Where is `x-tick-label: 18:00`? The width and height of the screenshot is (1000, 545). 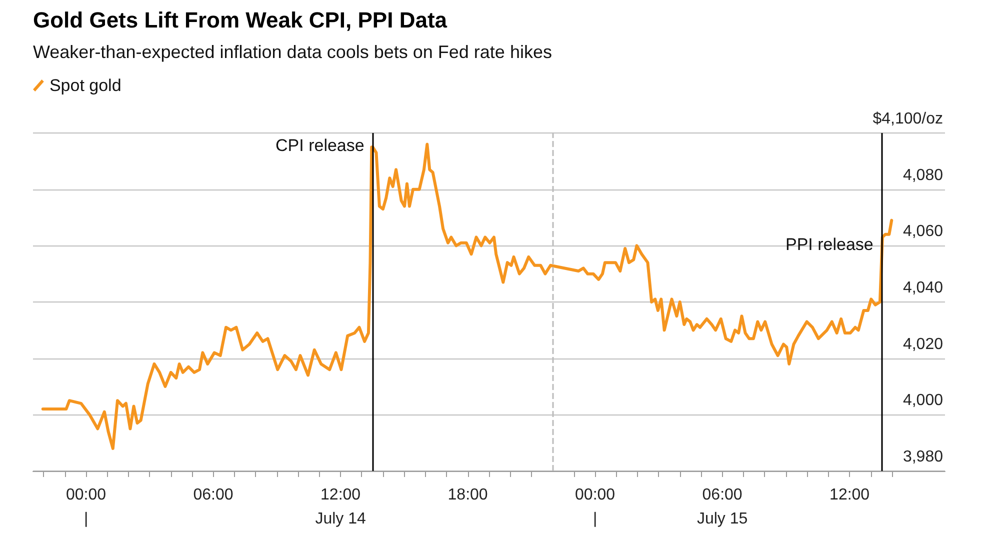 x-tick-label: 18:00 is located at coordinates (468, 495).